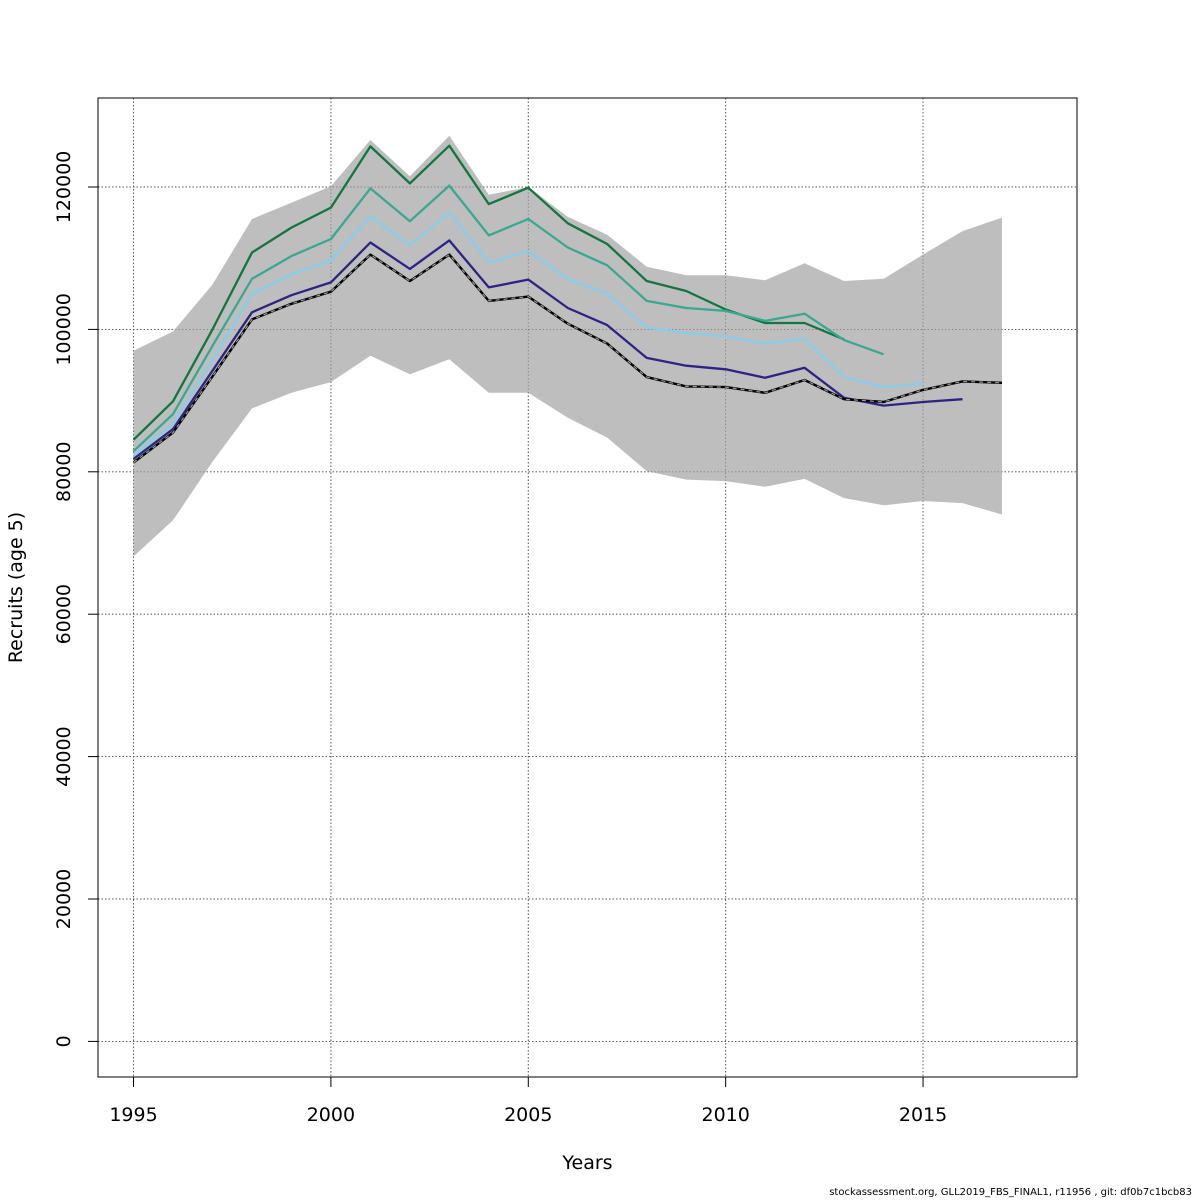  I want to click on y-tick-label: 80000, so click(64, 472).